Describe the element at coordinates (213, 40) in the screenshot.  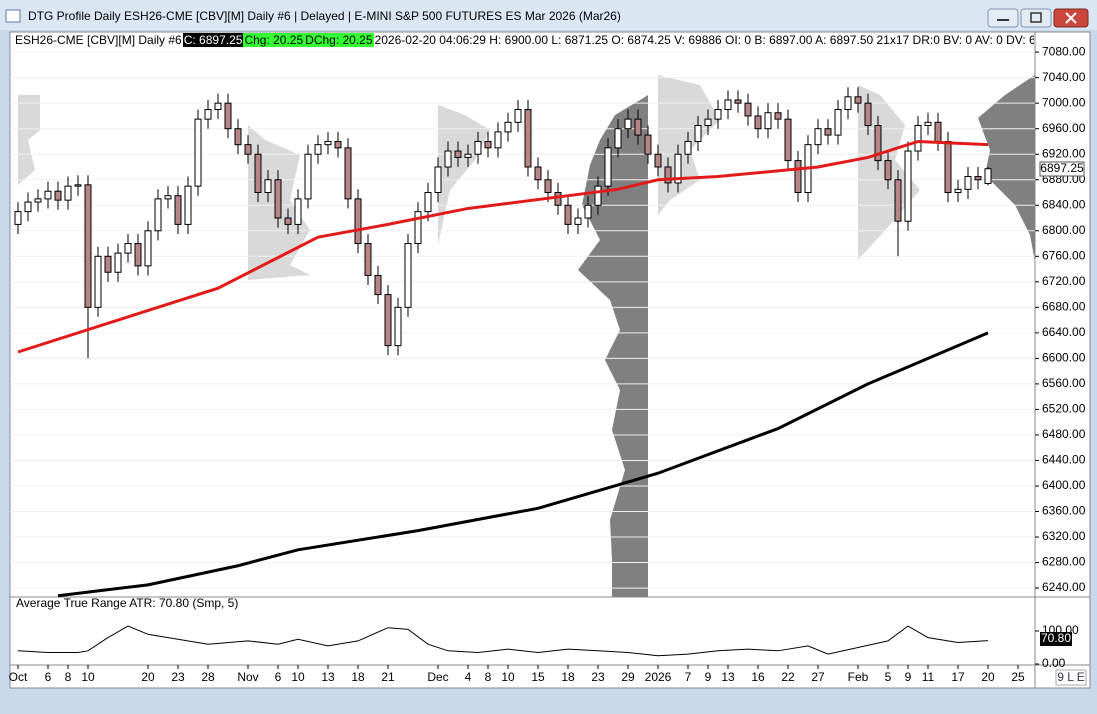
I see `header-close: C: 6897.25` at that location.